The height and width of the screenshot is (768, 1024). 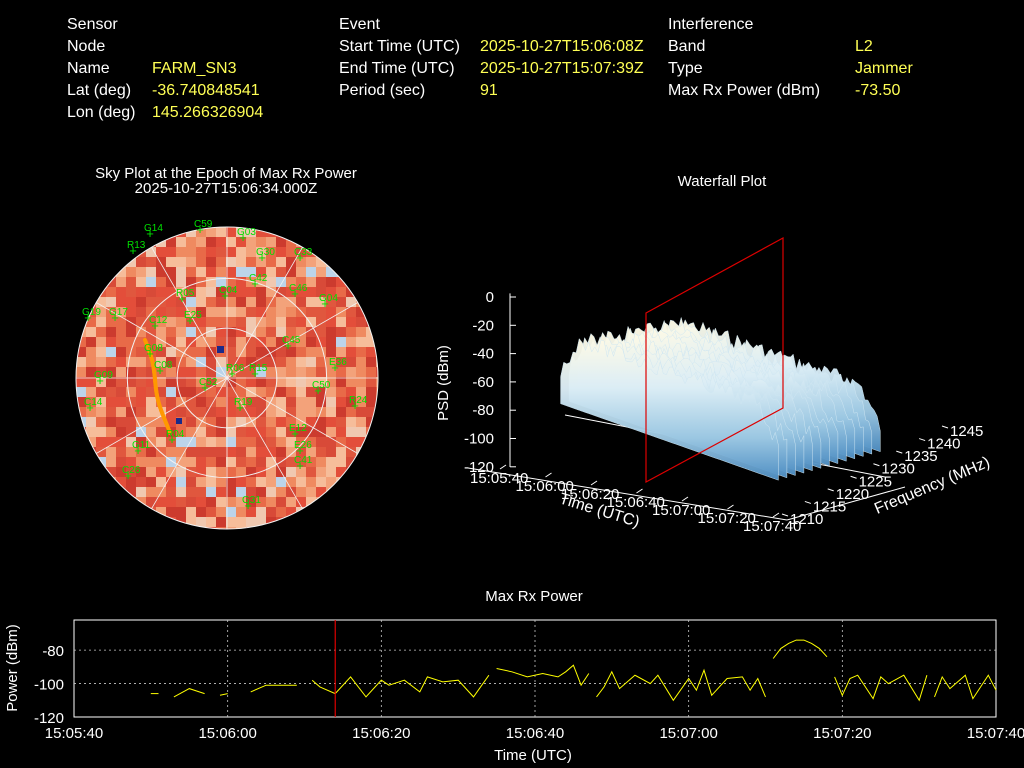 I want to click on satellite-label: C33, so click(x=303, y=252).